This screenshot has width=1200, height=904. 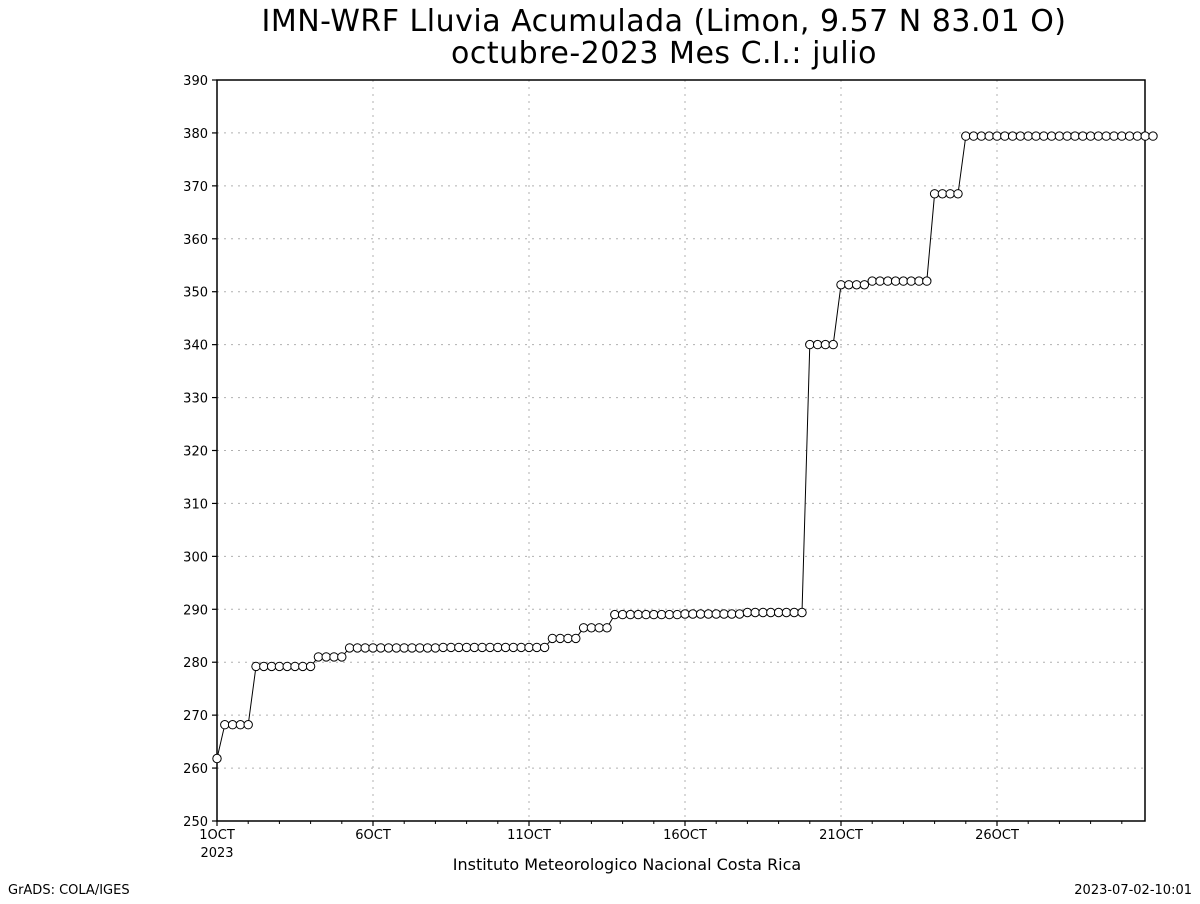 What do you see at coordinates (195, 610) in the screenshot?
I see `y-tick-label: 290` at bounding box center [195, 610].